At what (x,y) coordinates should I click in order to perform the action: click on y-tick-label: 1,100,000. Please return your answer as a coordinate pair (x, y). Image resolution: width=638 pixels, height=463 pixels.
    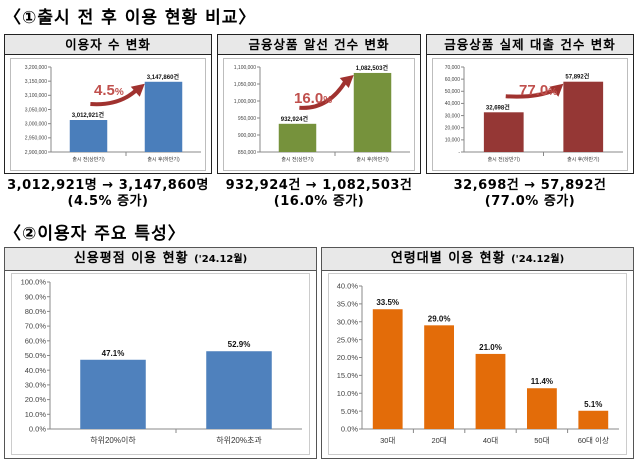
    Looking at the image, I should click on (245, 68).